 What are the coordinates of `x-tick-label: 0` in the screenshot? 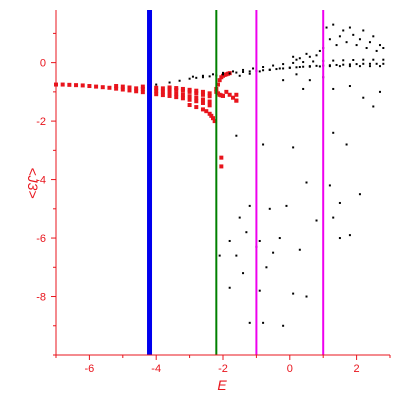 It's located at (290, 369).